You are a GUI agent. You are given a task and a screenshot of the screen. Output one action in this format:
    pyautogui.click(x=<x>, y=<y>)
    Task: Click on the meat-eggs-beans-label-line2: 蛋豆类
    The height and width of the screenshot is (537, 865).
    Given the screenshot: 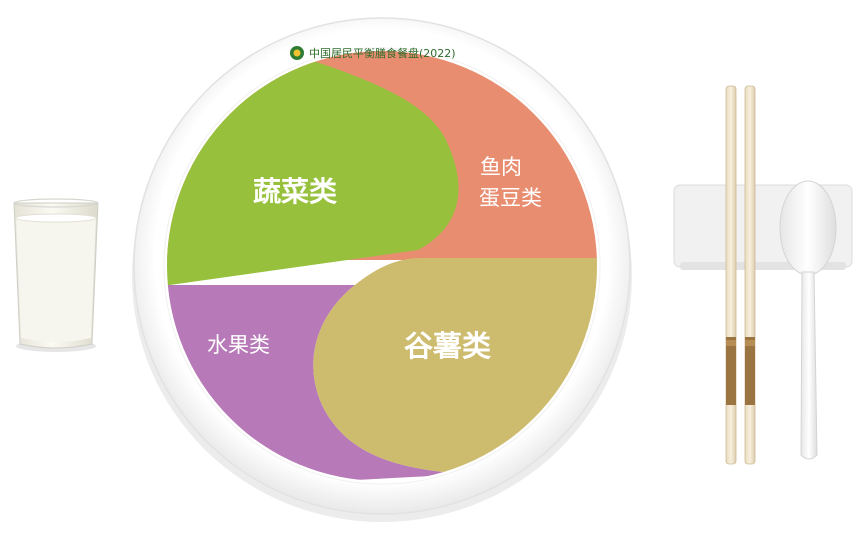 What is the action you would take?
    pyautogui.click(x=510, y=198)
    